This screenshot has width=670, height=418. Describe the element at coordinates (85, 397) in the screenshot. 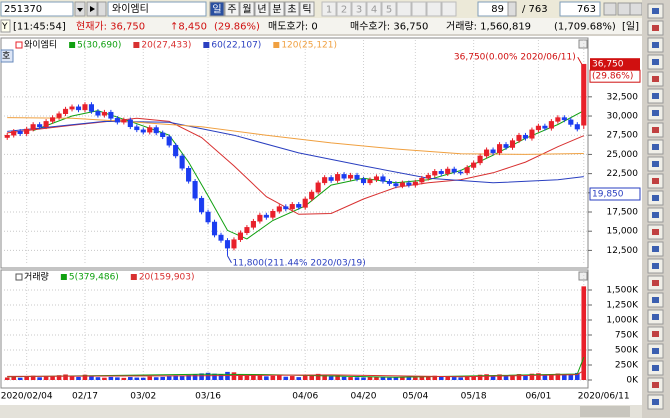

I see `x-tick-label: 02/17` at that location.